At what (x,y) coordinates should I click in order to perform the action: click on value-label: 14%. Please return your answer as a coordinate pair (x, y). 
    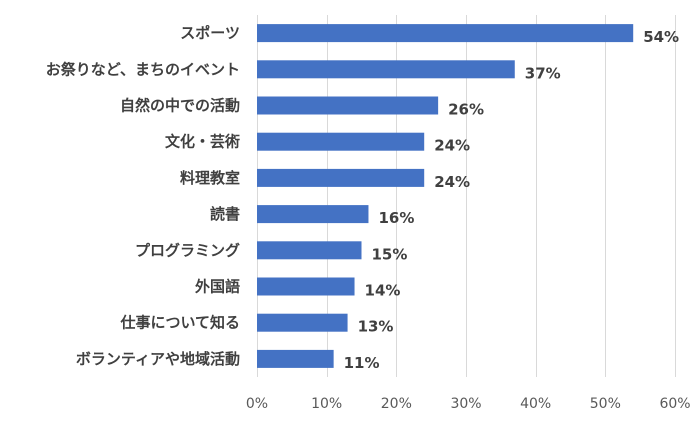
    Looking at the image, I should click on (383, 291).